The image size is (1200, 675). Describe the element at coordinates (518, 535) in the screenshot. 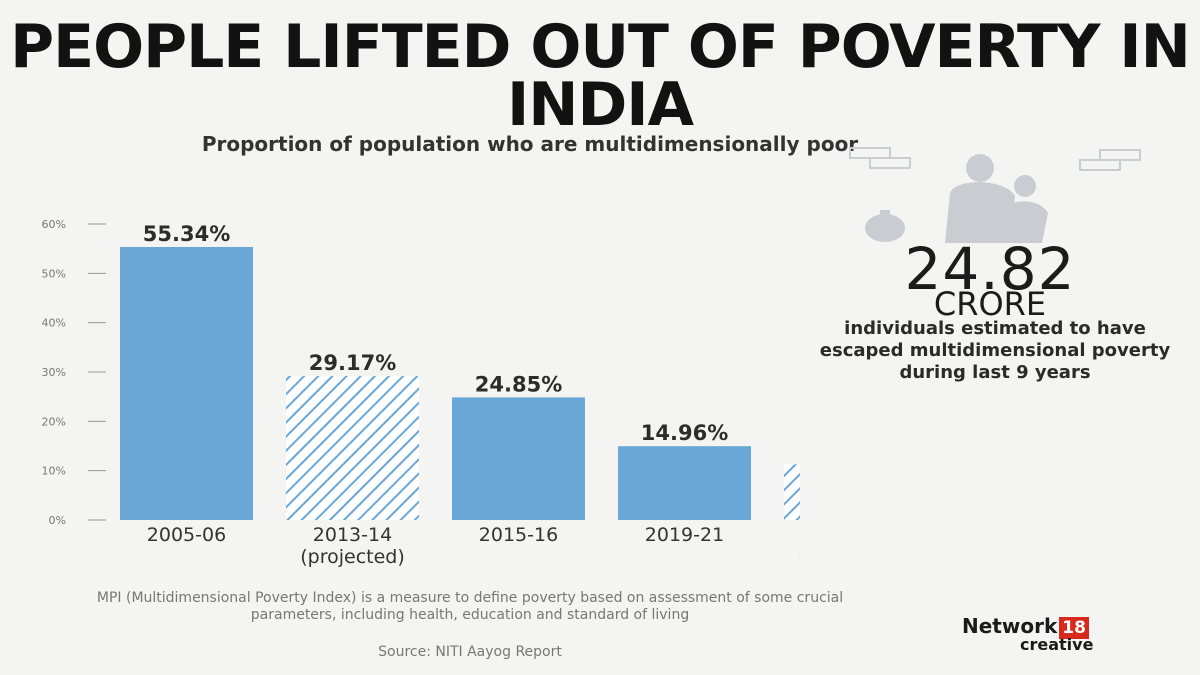

I see `category-label: 2015-16` at that location.